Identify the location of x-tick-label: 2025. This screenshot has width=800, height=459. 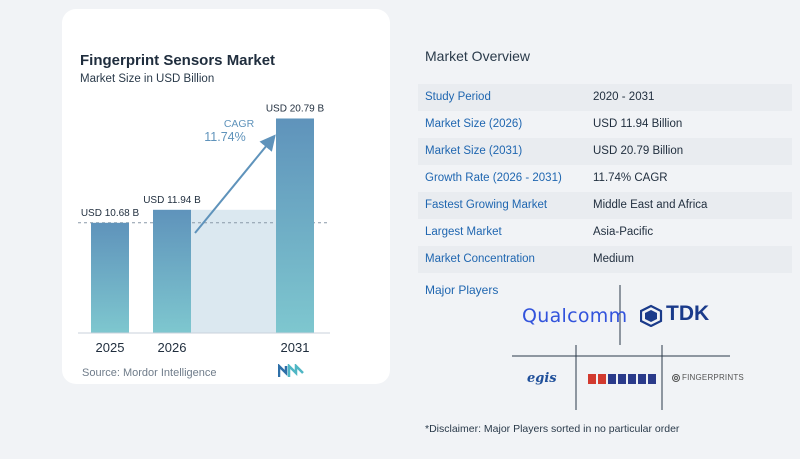
(110, 347).